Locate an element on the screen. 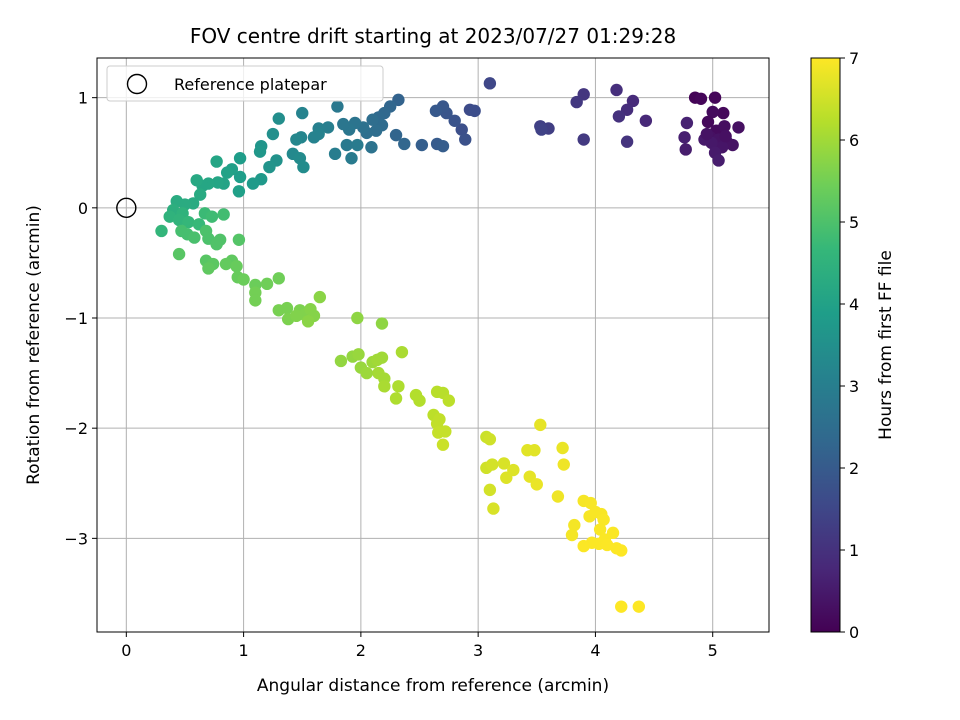 Image resolution: width=960 pixels, height=720 pixels. colorbar-tick-label: 2 is located at coordinates (854, 468).